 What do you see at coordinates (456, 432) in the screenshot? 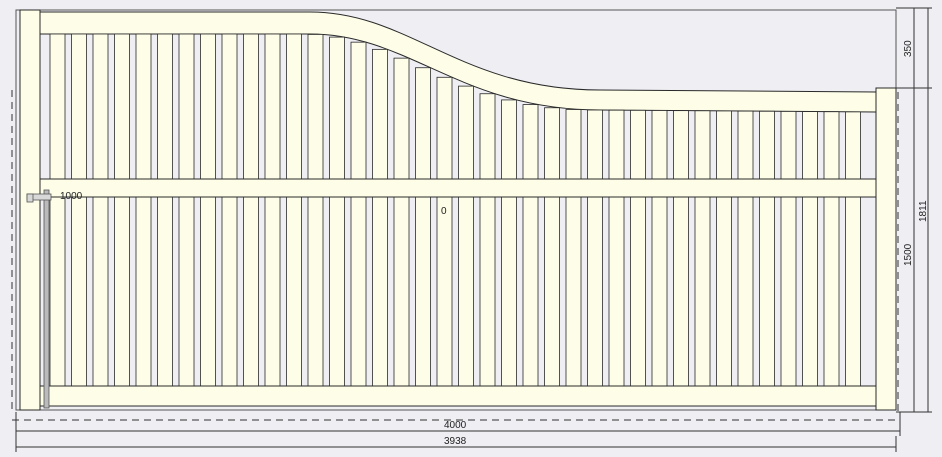
I see `bottom-dimensions` at bounding box center [456, 432].